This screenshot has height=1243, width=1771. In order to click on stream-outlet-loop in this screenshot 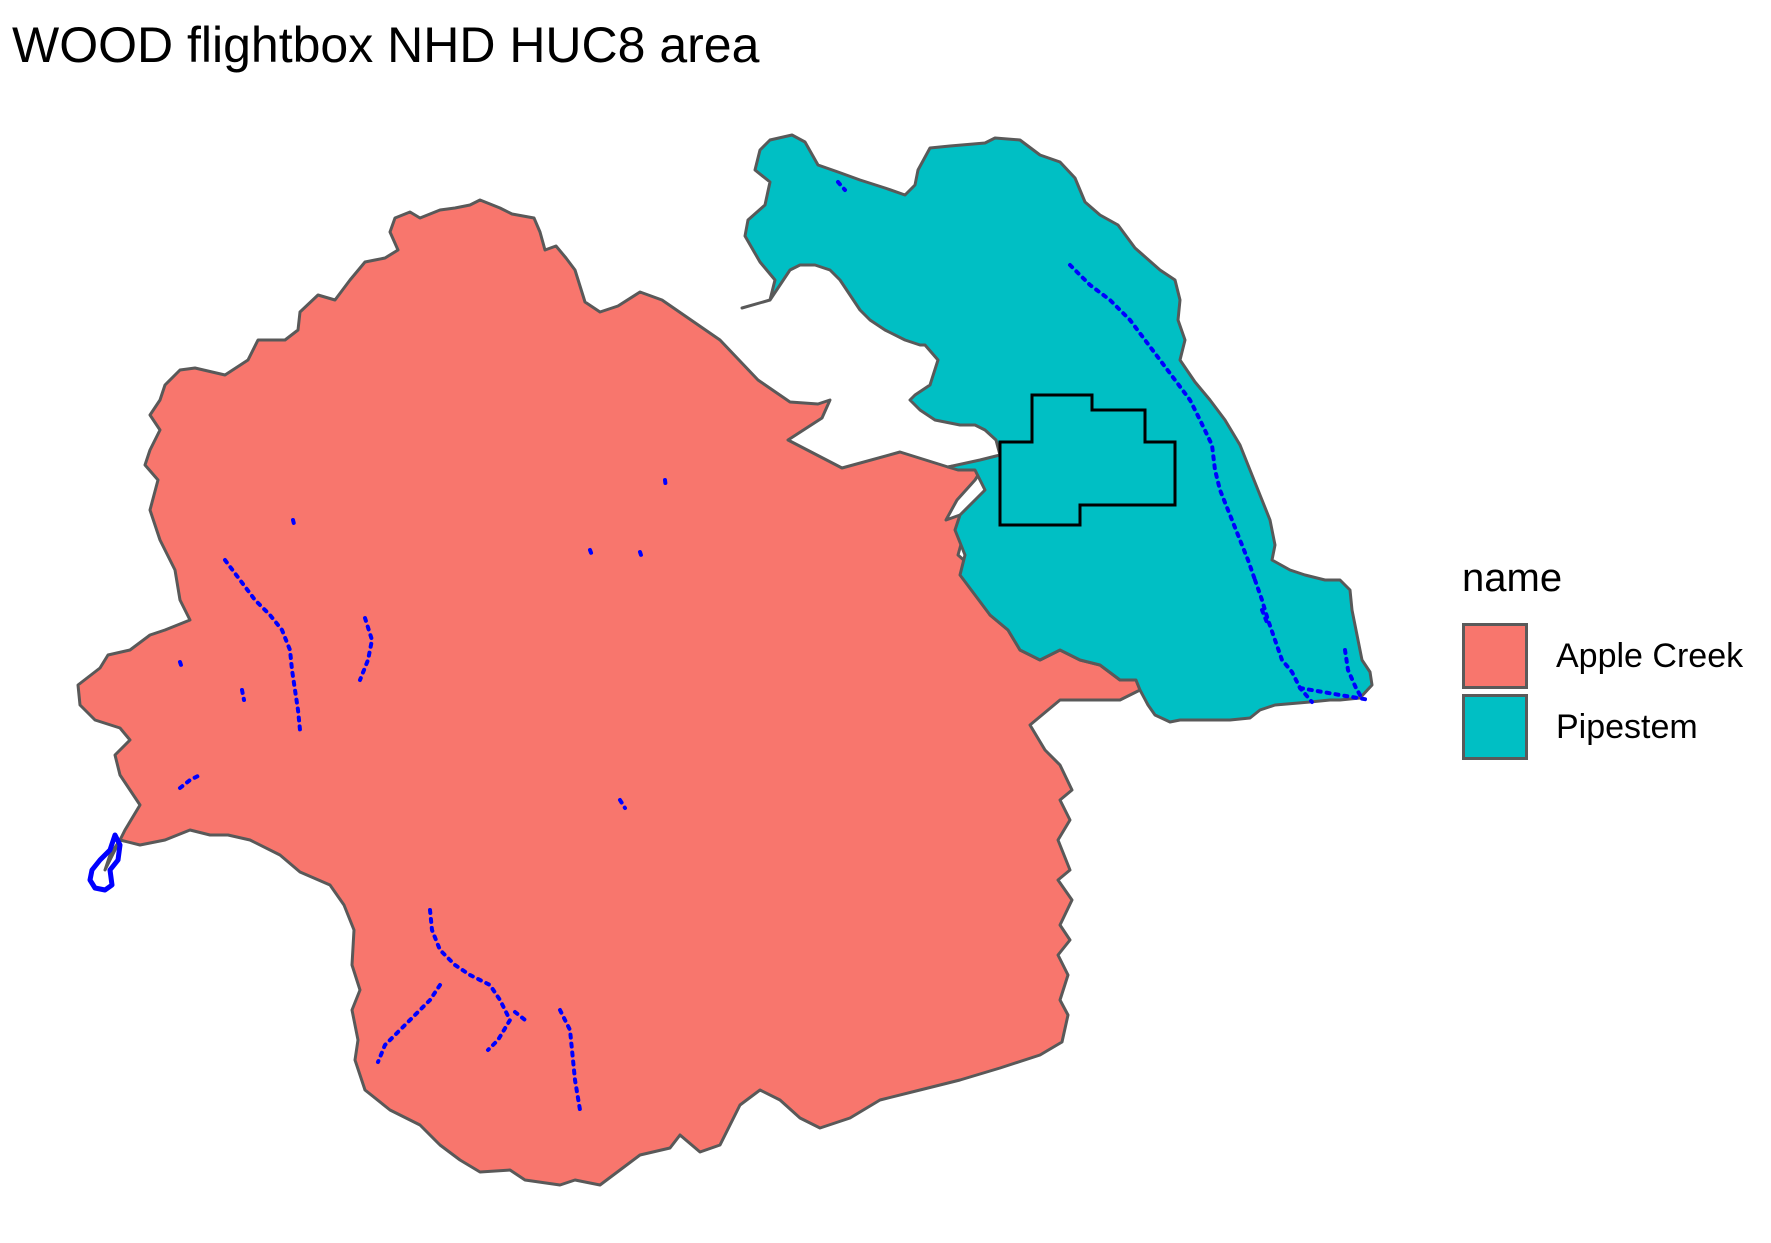, I will do `click(105, 862)`.